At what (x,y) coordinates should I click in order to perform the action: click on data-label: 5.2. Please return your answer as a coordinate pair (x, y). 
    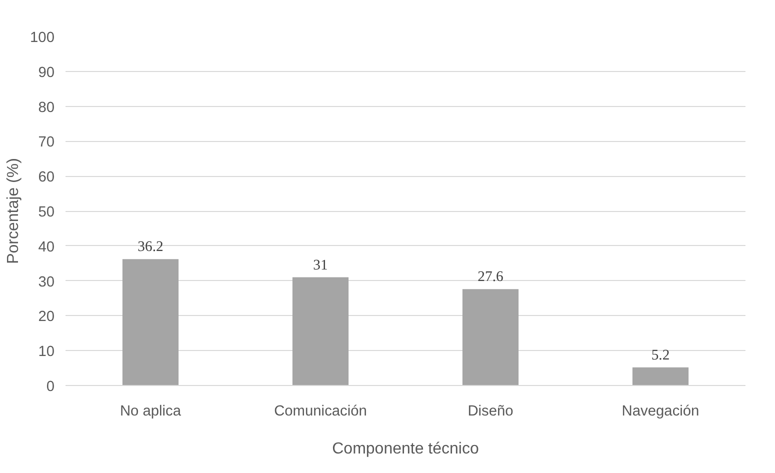
    Looking at the image, I should click on (660, 355).